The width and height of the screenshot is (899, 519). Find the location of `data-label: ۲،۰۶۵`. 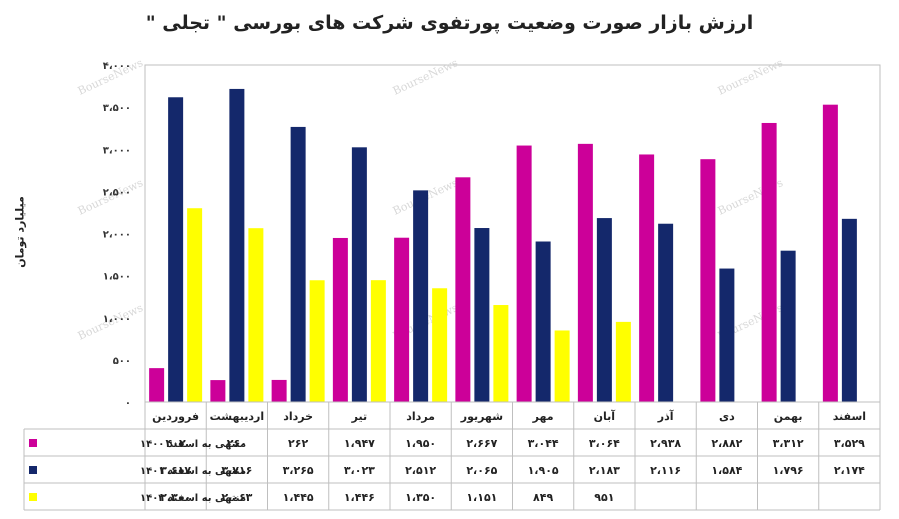

data-label: ۲،۰۶۵ is located at coordinates (481, 470).